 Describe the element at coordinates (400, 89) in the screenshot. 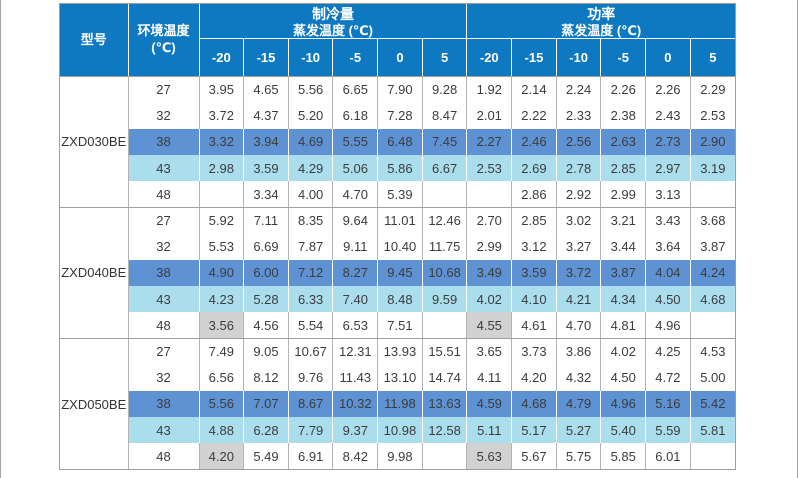

I see `value-cell: 7.90` at that location.